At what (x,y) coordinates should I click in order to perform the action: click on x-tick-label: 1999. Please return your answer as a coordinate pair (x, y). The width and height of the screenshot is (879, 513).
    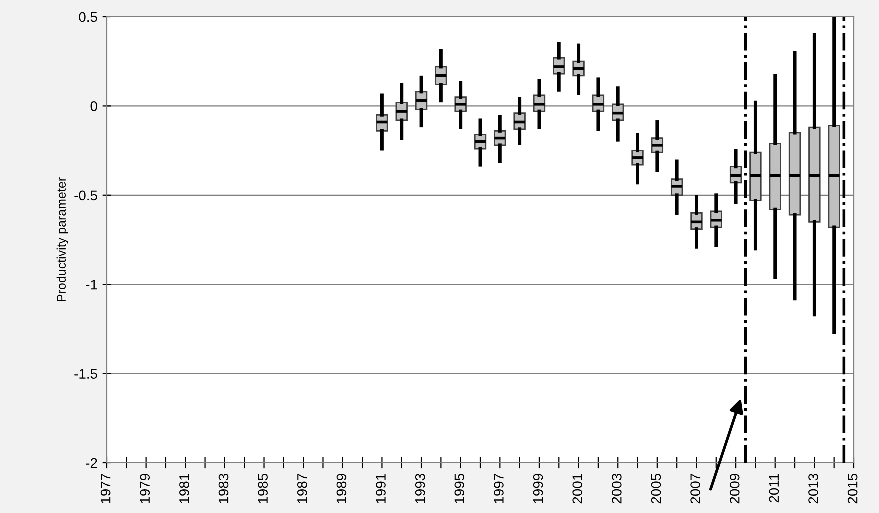
    Looking at the image, I should click on (538, 489).